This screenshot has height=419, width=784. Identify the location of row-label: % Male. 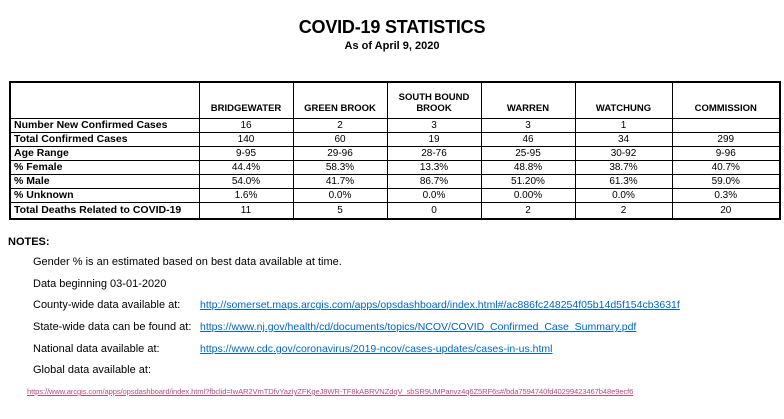
(104, 181).